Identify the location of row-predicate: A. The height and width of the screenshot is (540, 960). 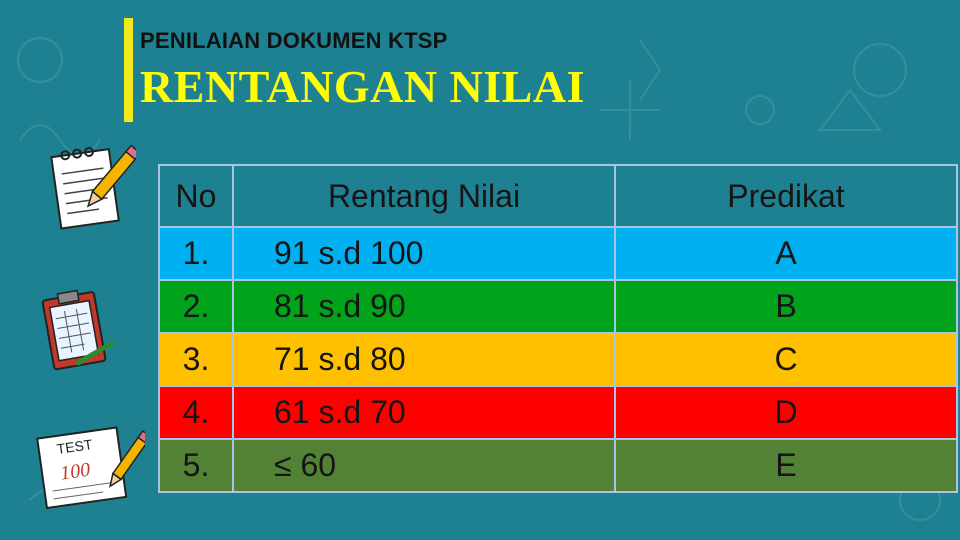
(786, 253).